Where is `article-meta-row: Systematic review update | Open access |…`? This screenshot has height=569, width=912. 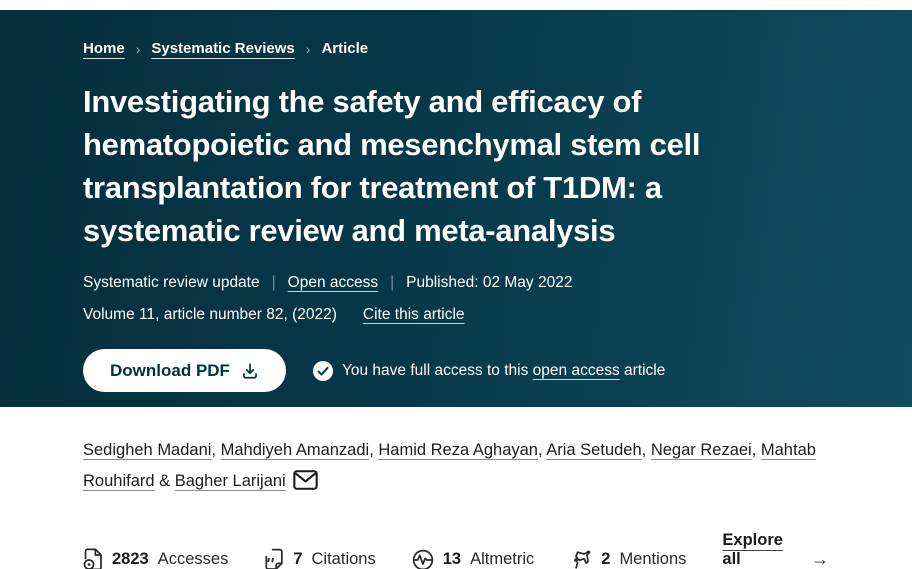
article-meta-row: Systematic review update | Open access |… is located at coordinates (456, 283).